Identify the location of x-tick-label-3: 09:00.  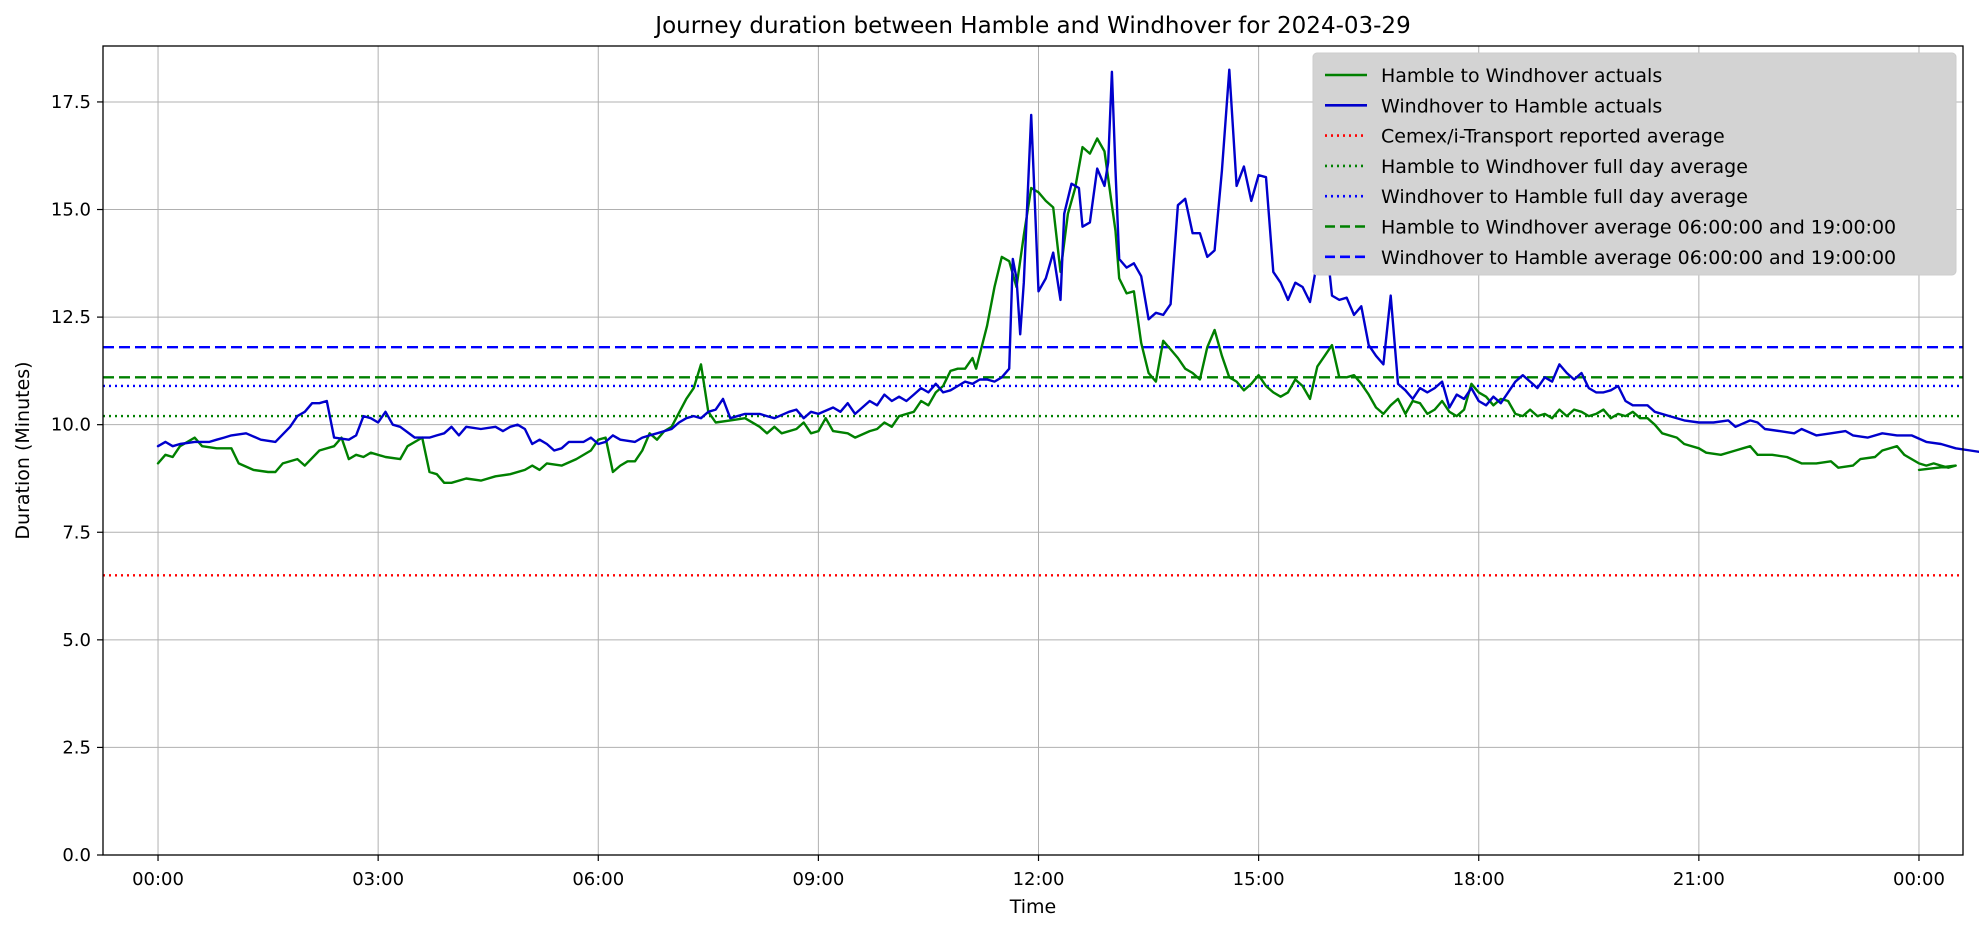
(818, 879).